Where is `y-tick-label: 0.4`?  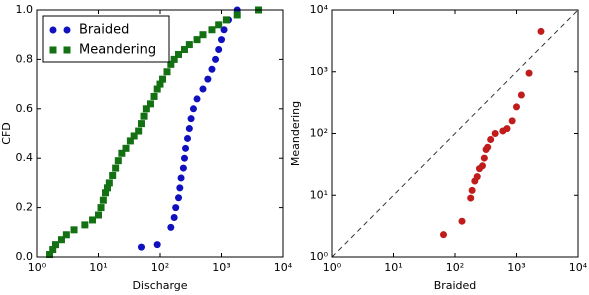 y-tick-label: 0.4 is located at coordinates (25, 157).